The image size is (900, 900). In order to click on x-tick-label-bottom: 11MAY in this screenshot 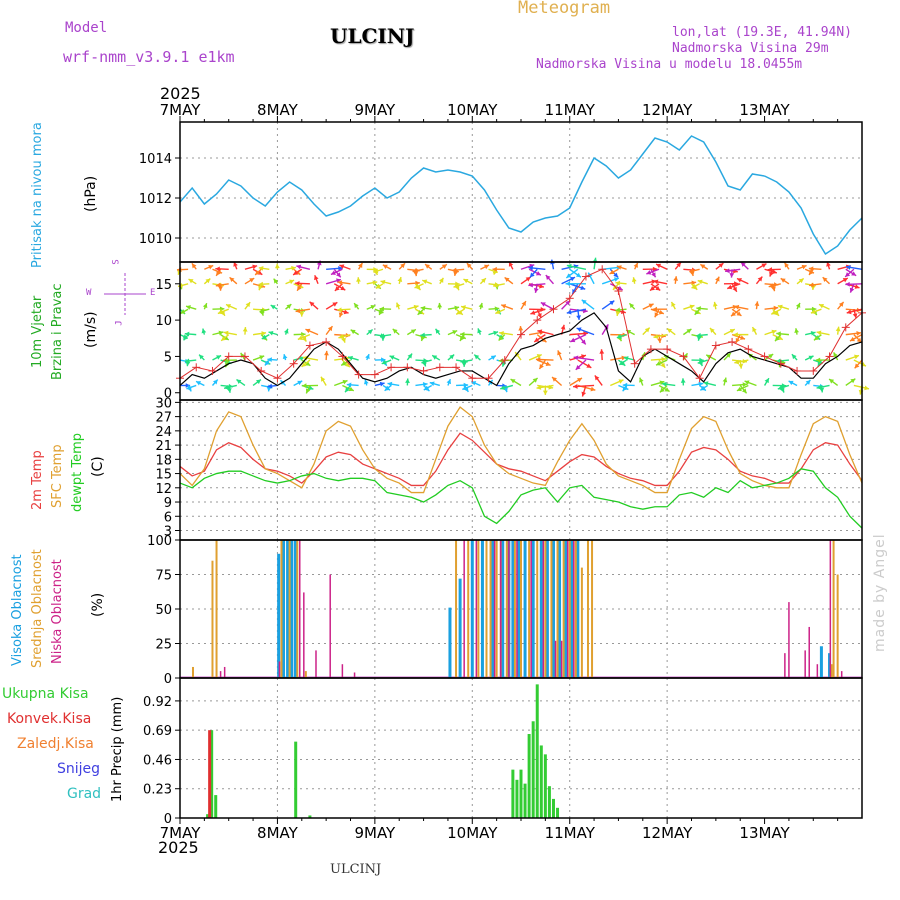, I will do `click(570, 833)`.